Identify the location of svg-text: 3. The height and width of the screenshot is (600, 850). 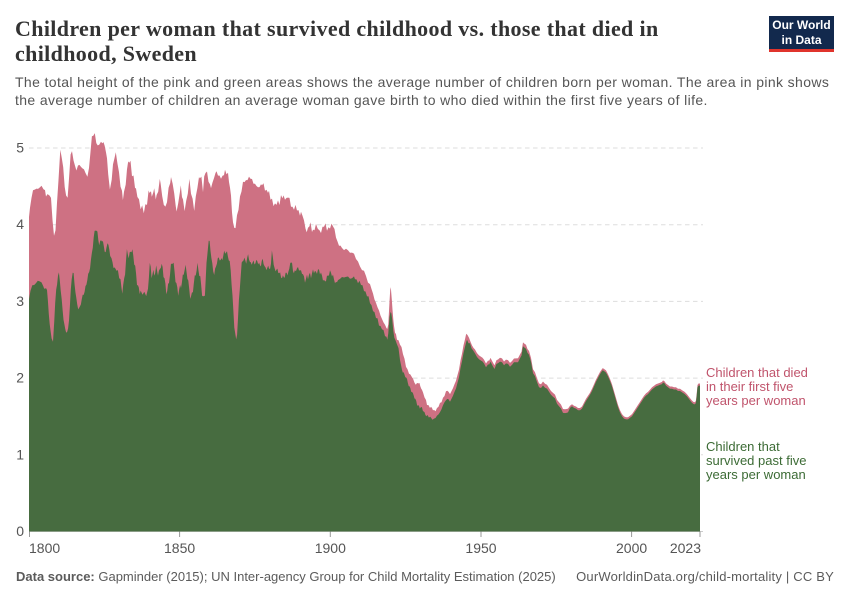
(20, 301).